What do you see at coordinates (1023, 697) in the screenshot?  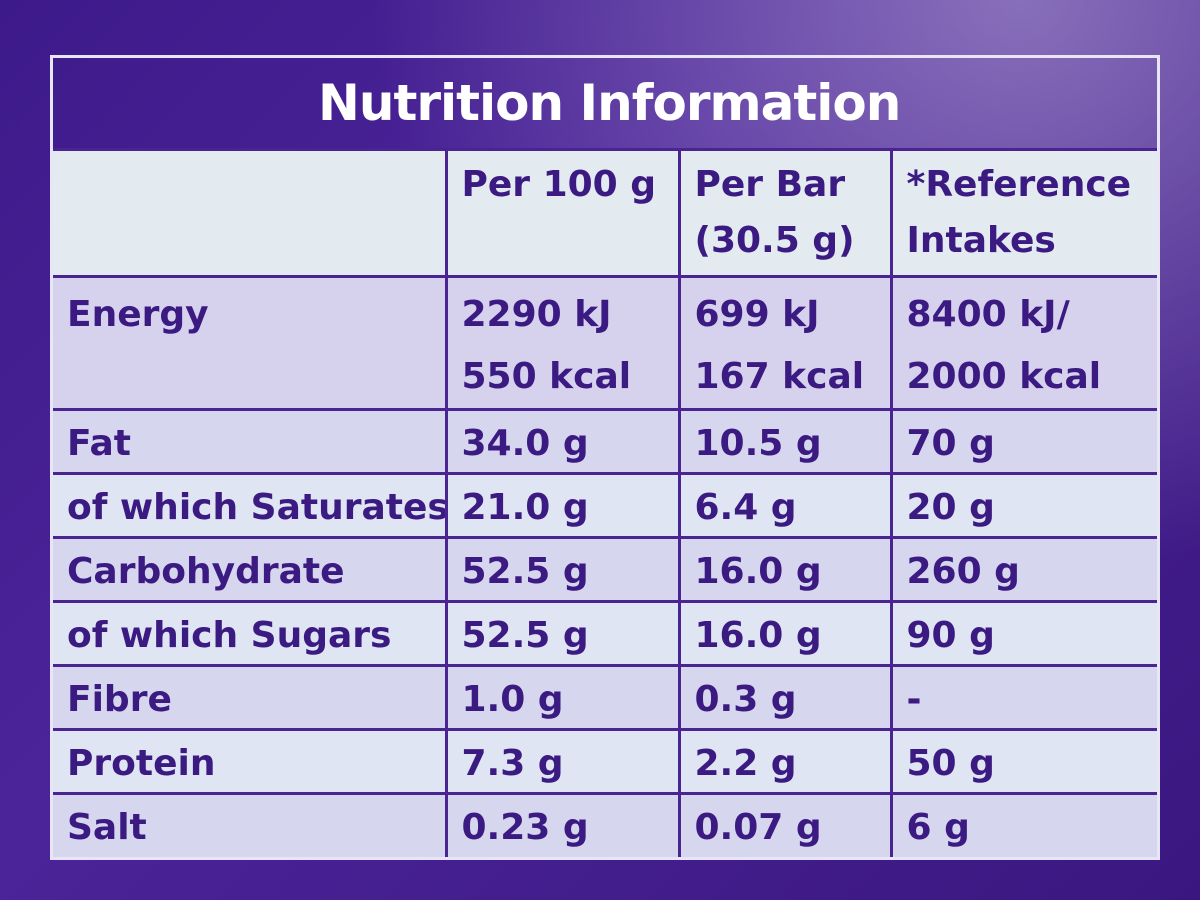 I see `row-ref: -` at bounding box center [1023, 697].